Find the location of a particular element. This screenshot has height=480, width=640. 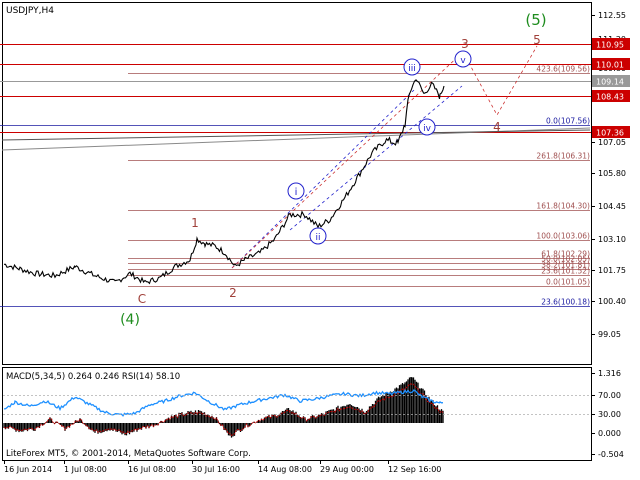

price-tag-label-3: 108.43 is located at coordinates (610, 97).